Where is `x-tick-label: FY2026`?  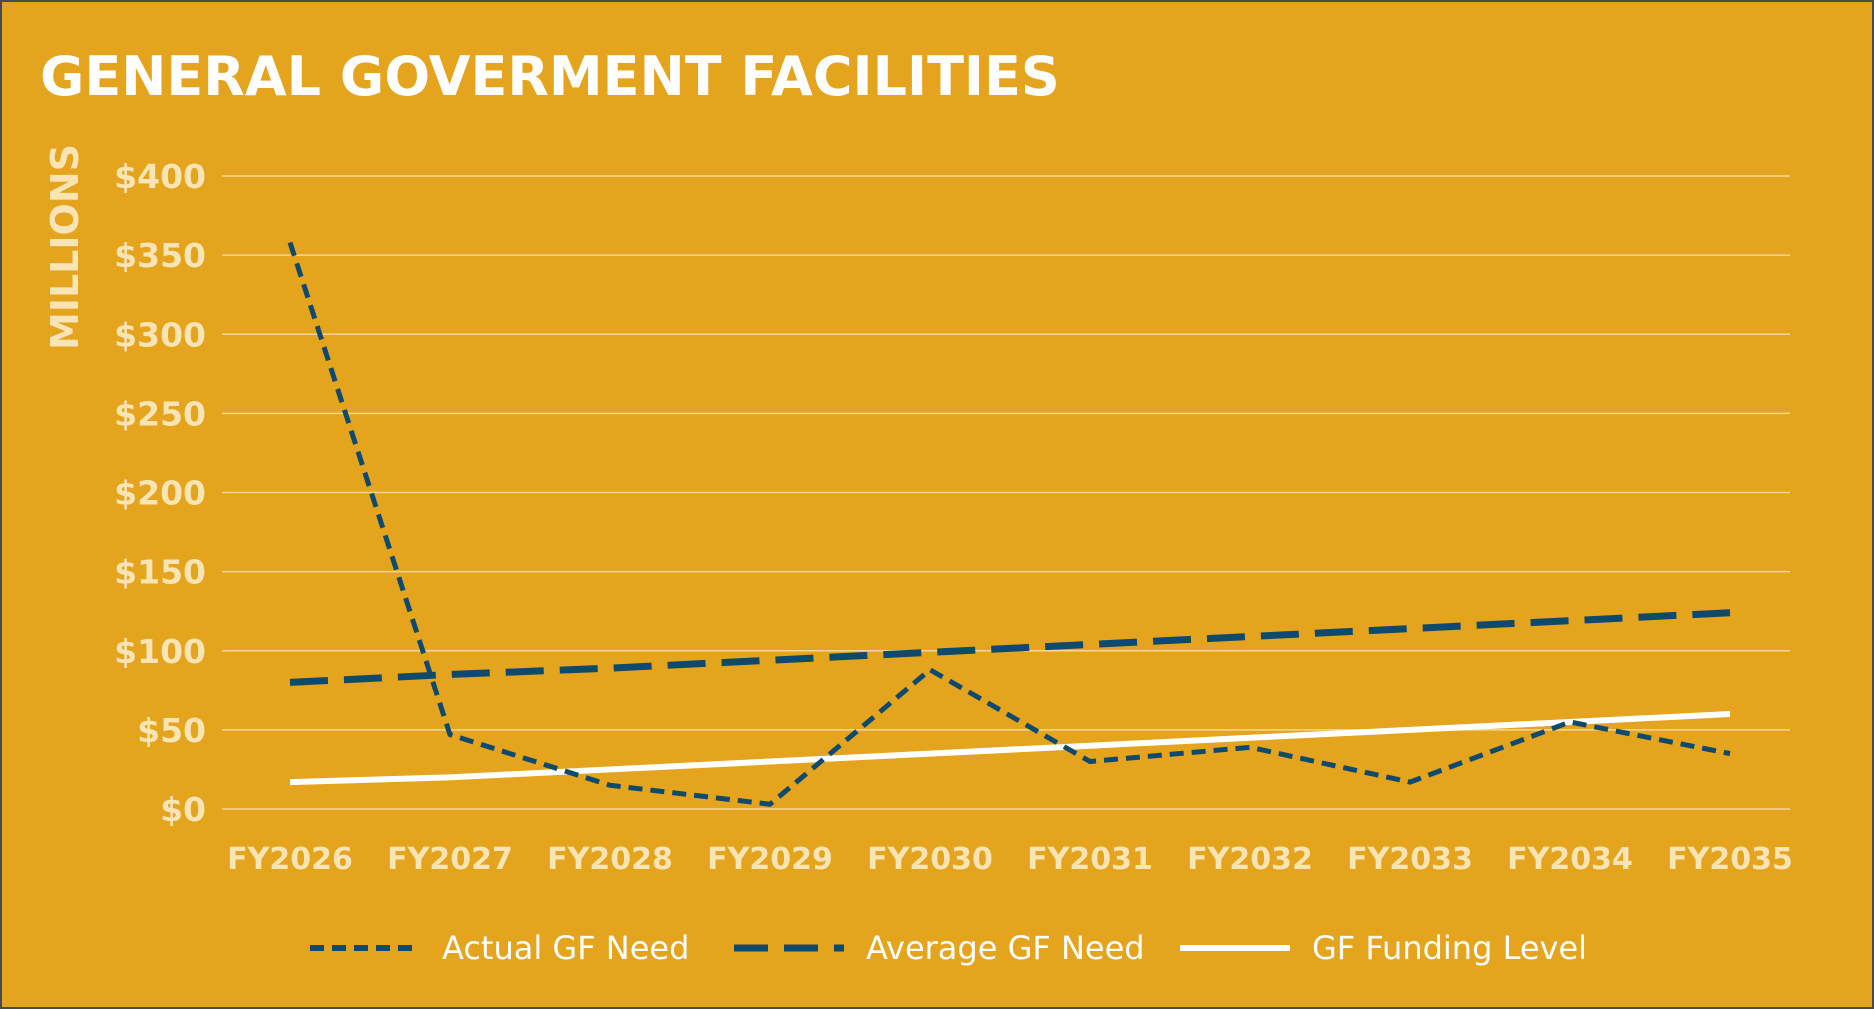 x-tick-label: FY2026 is located at coordinates (290, 859).